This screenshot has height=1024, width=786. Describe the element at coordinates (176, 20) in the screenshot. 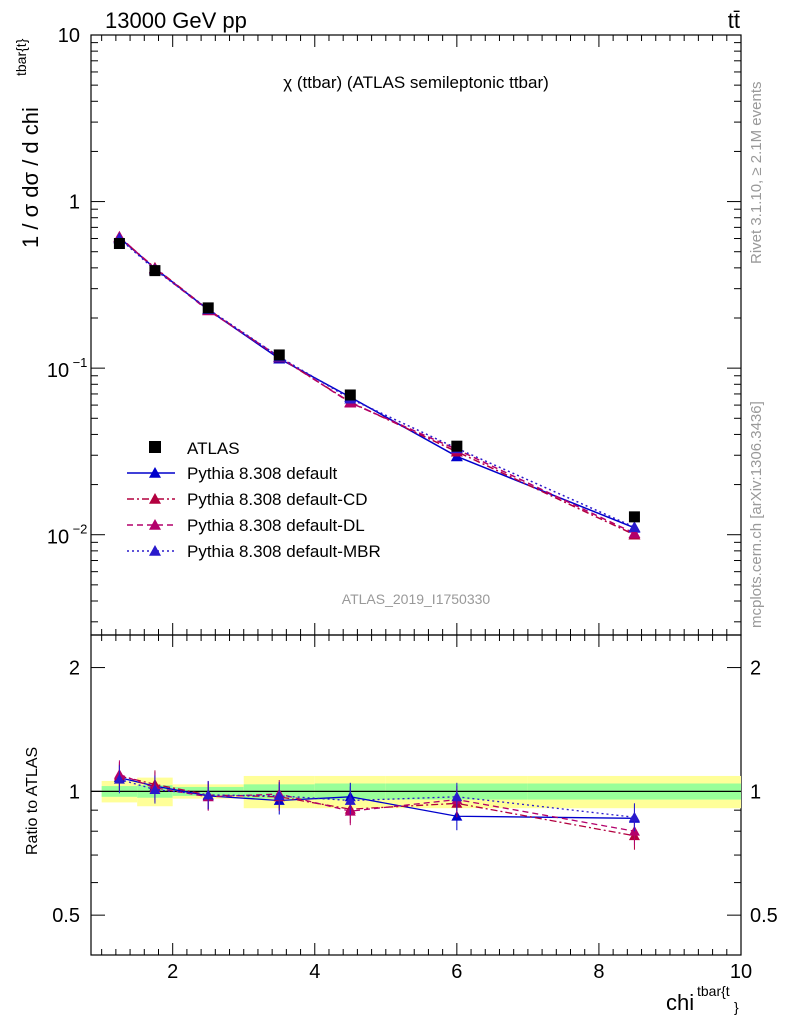

I see `energy-label: 13000 GeV pp` at that location.